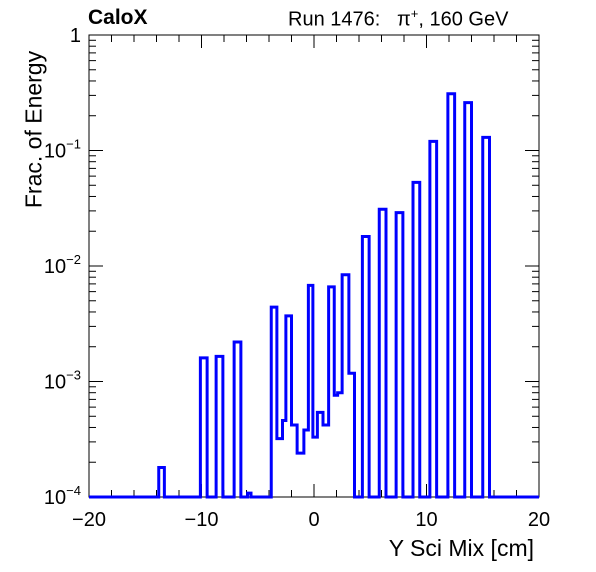  Describe the element at coordinates (89, 520) in the screenshot. I see `x-tick-label: −20` at that location.